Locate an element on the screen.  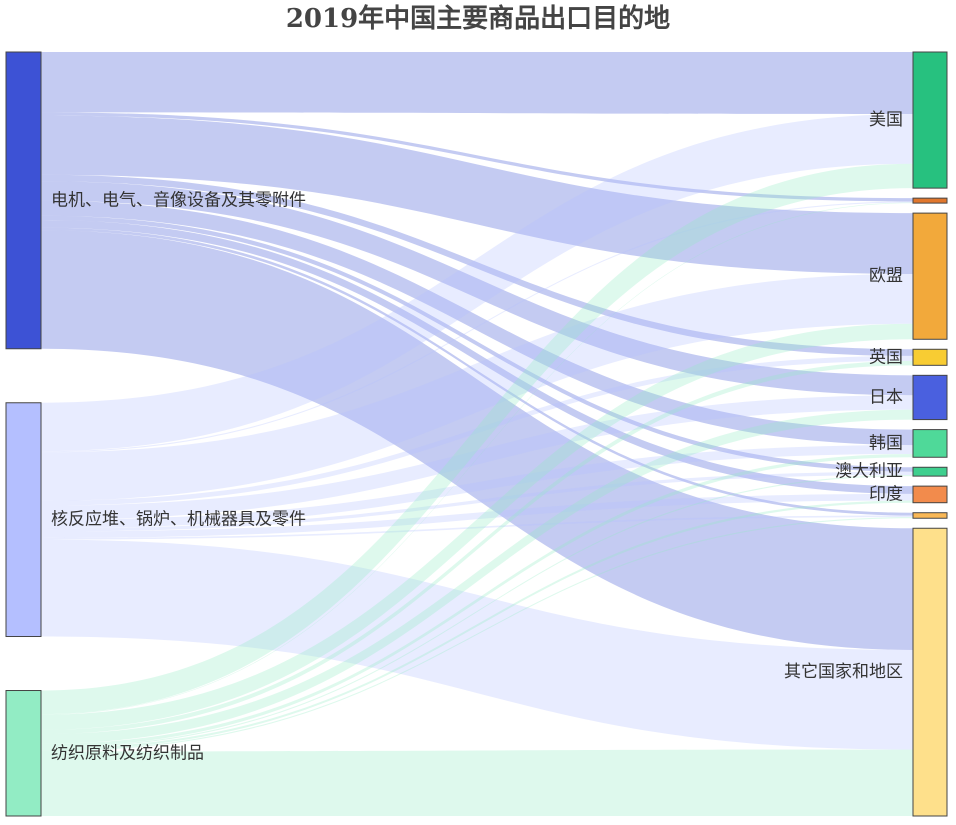
node-label: 日本 is located at coordinates (886, 397).